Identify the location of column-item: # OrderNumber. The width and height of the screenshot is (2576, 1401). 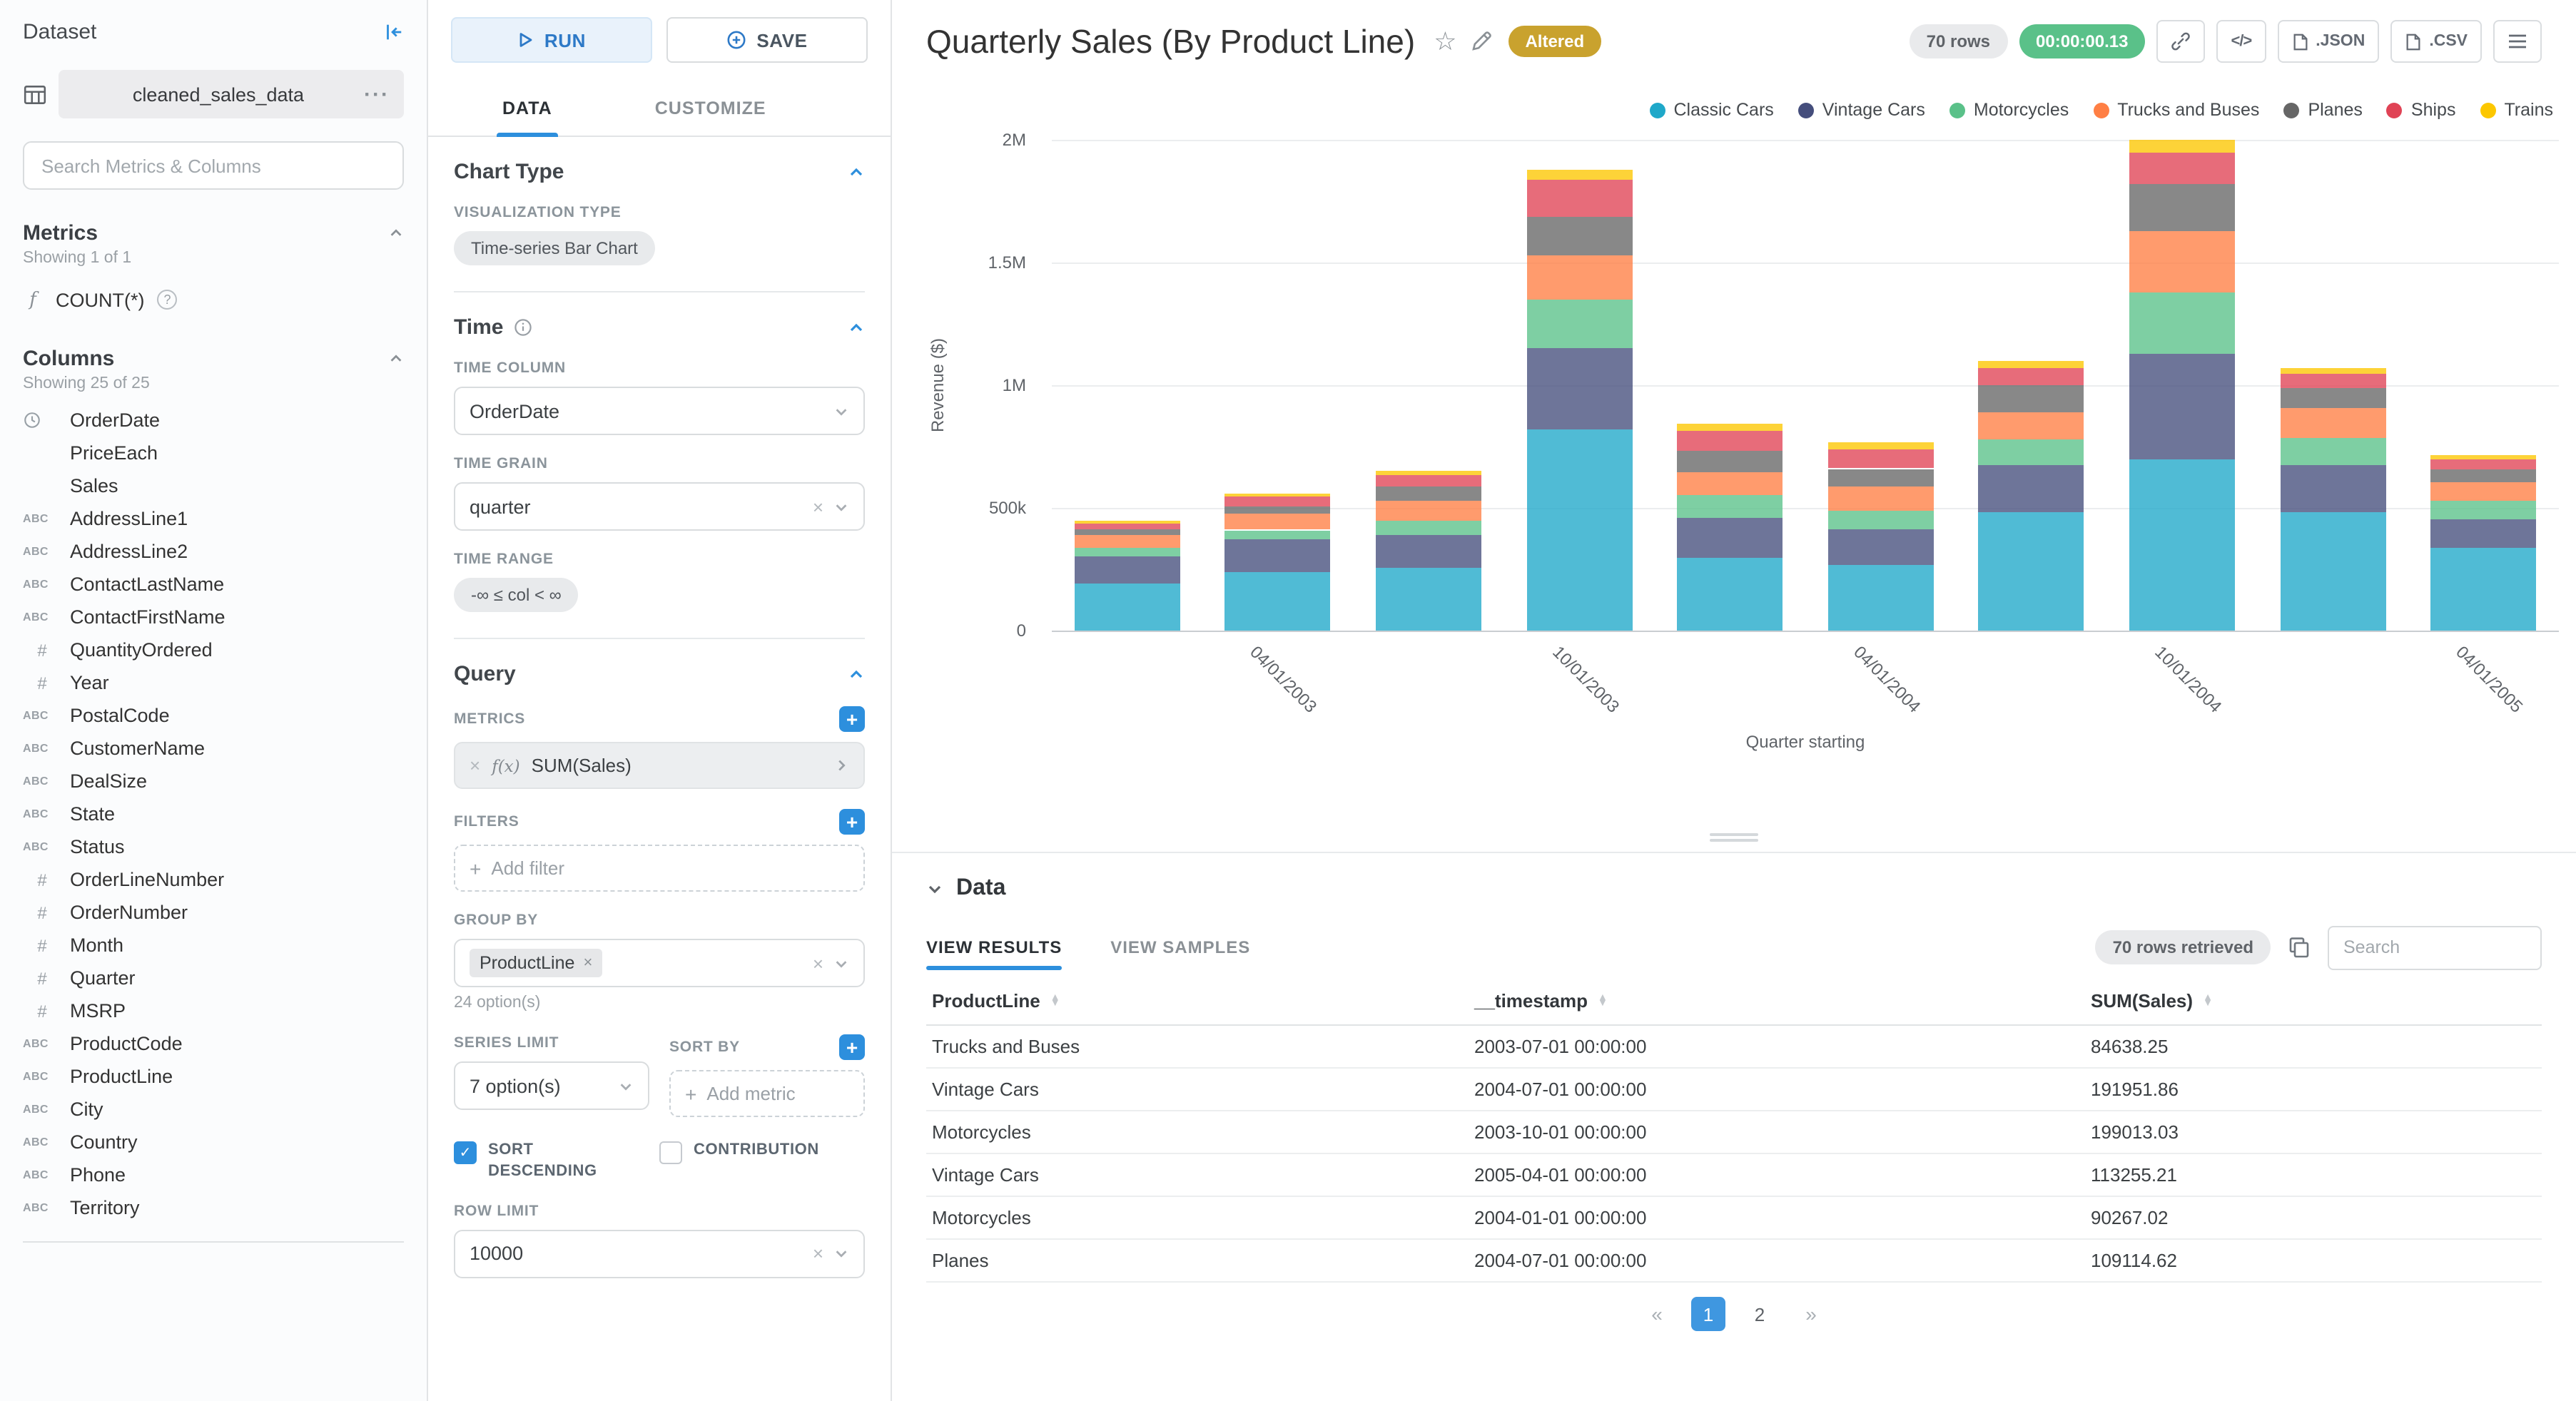
(213, 912).